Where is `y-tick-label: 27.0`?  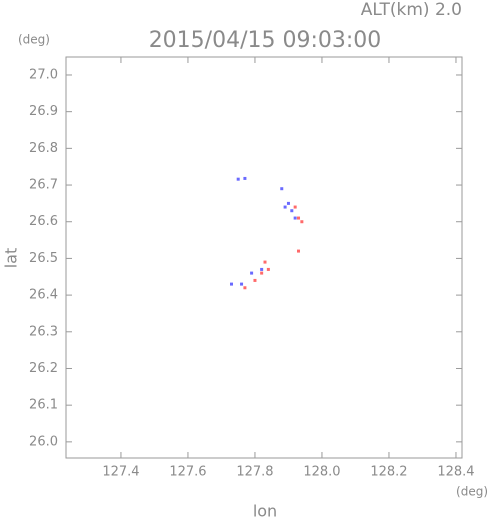
y-tick-label: 27.0 is located at coordinates (43, 74).